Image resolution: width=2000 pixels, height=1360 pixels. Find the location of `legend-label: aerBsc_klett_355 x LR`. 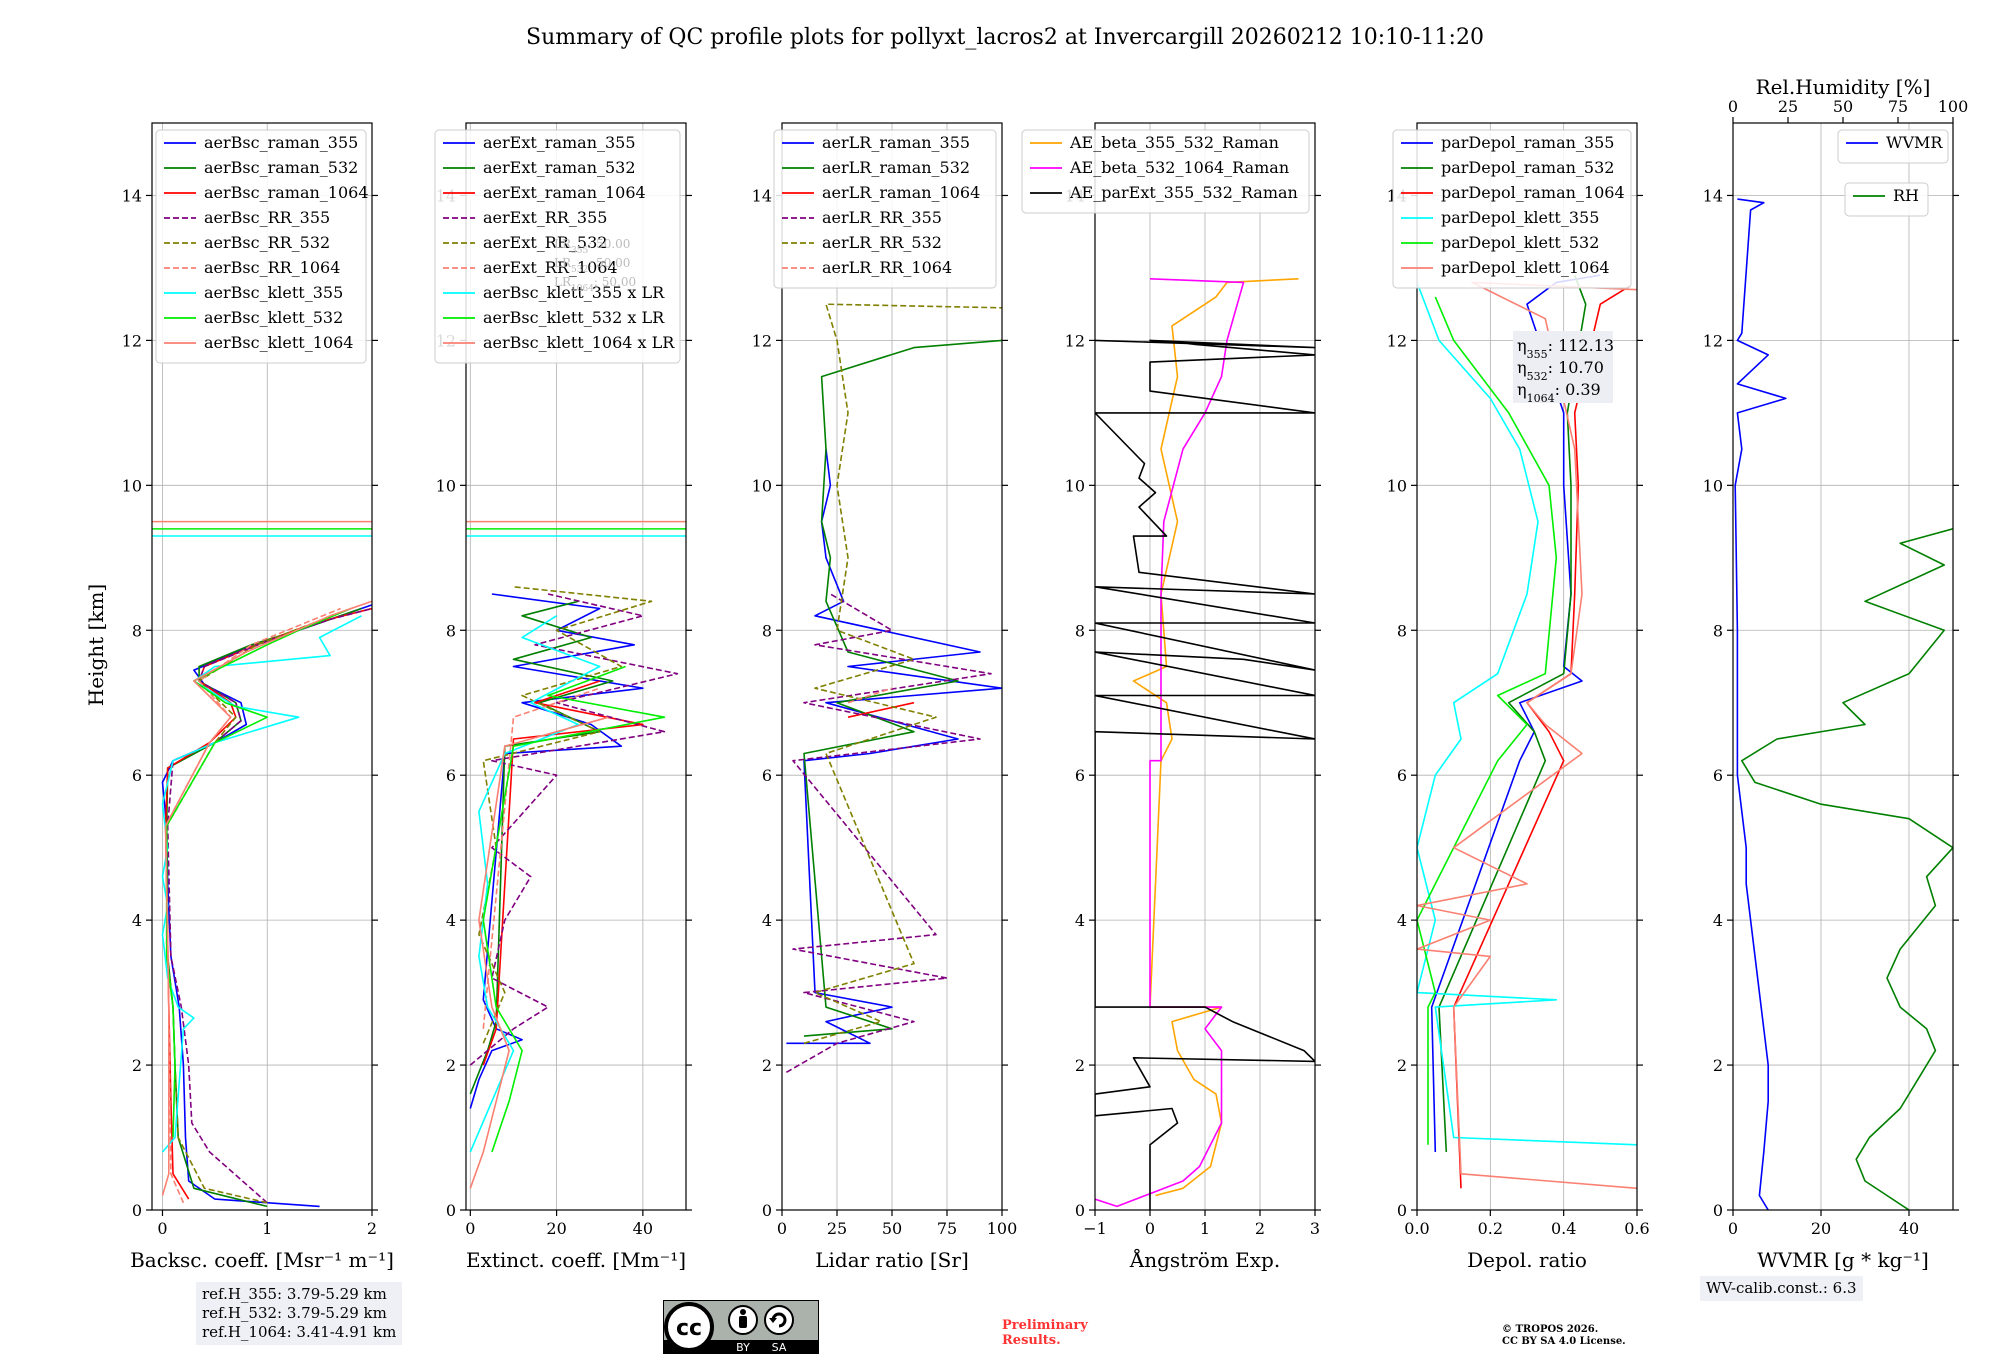

legend-label: aerBsc_klett_355 x LR is located at coordinates (574, 292).